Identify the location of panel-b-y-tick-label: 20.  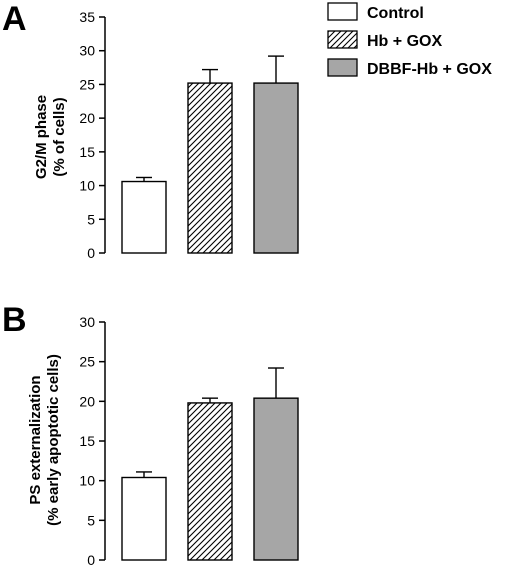
(87, 401).